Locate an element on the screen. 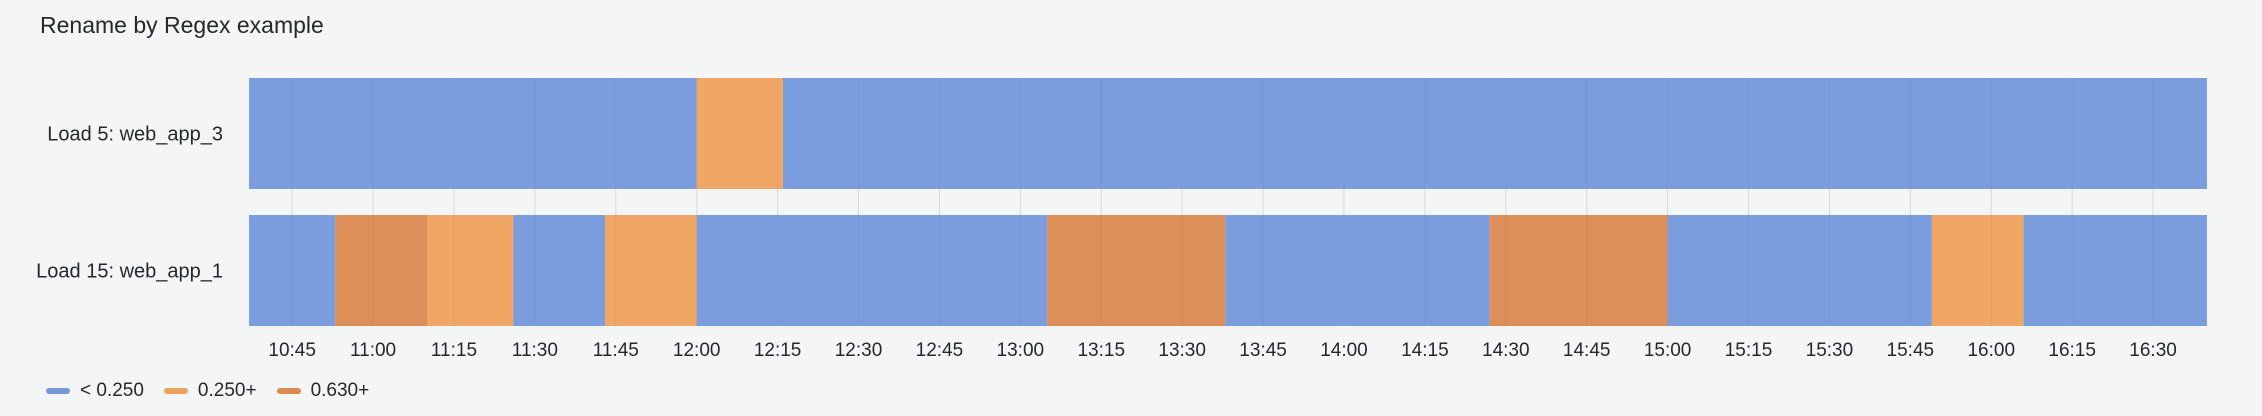  x-tick-label: 12:30 is located at coordinates (859, 350).